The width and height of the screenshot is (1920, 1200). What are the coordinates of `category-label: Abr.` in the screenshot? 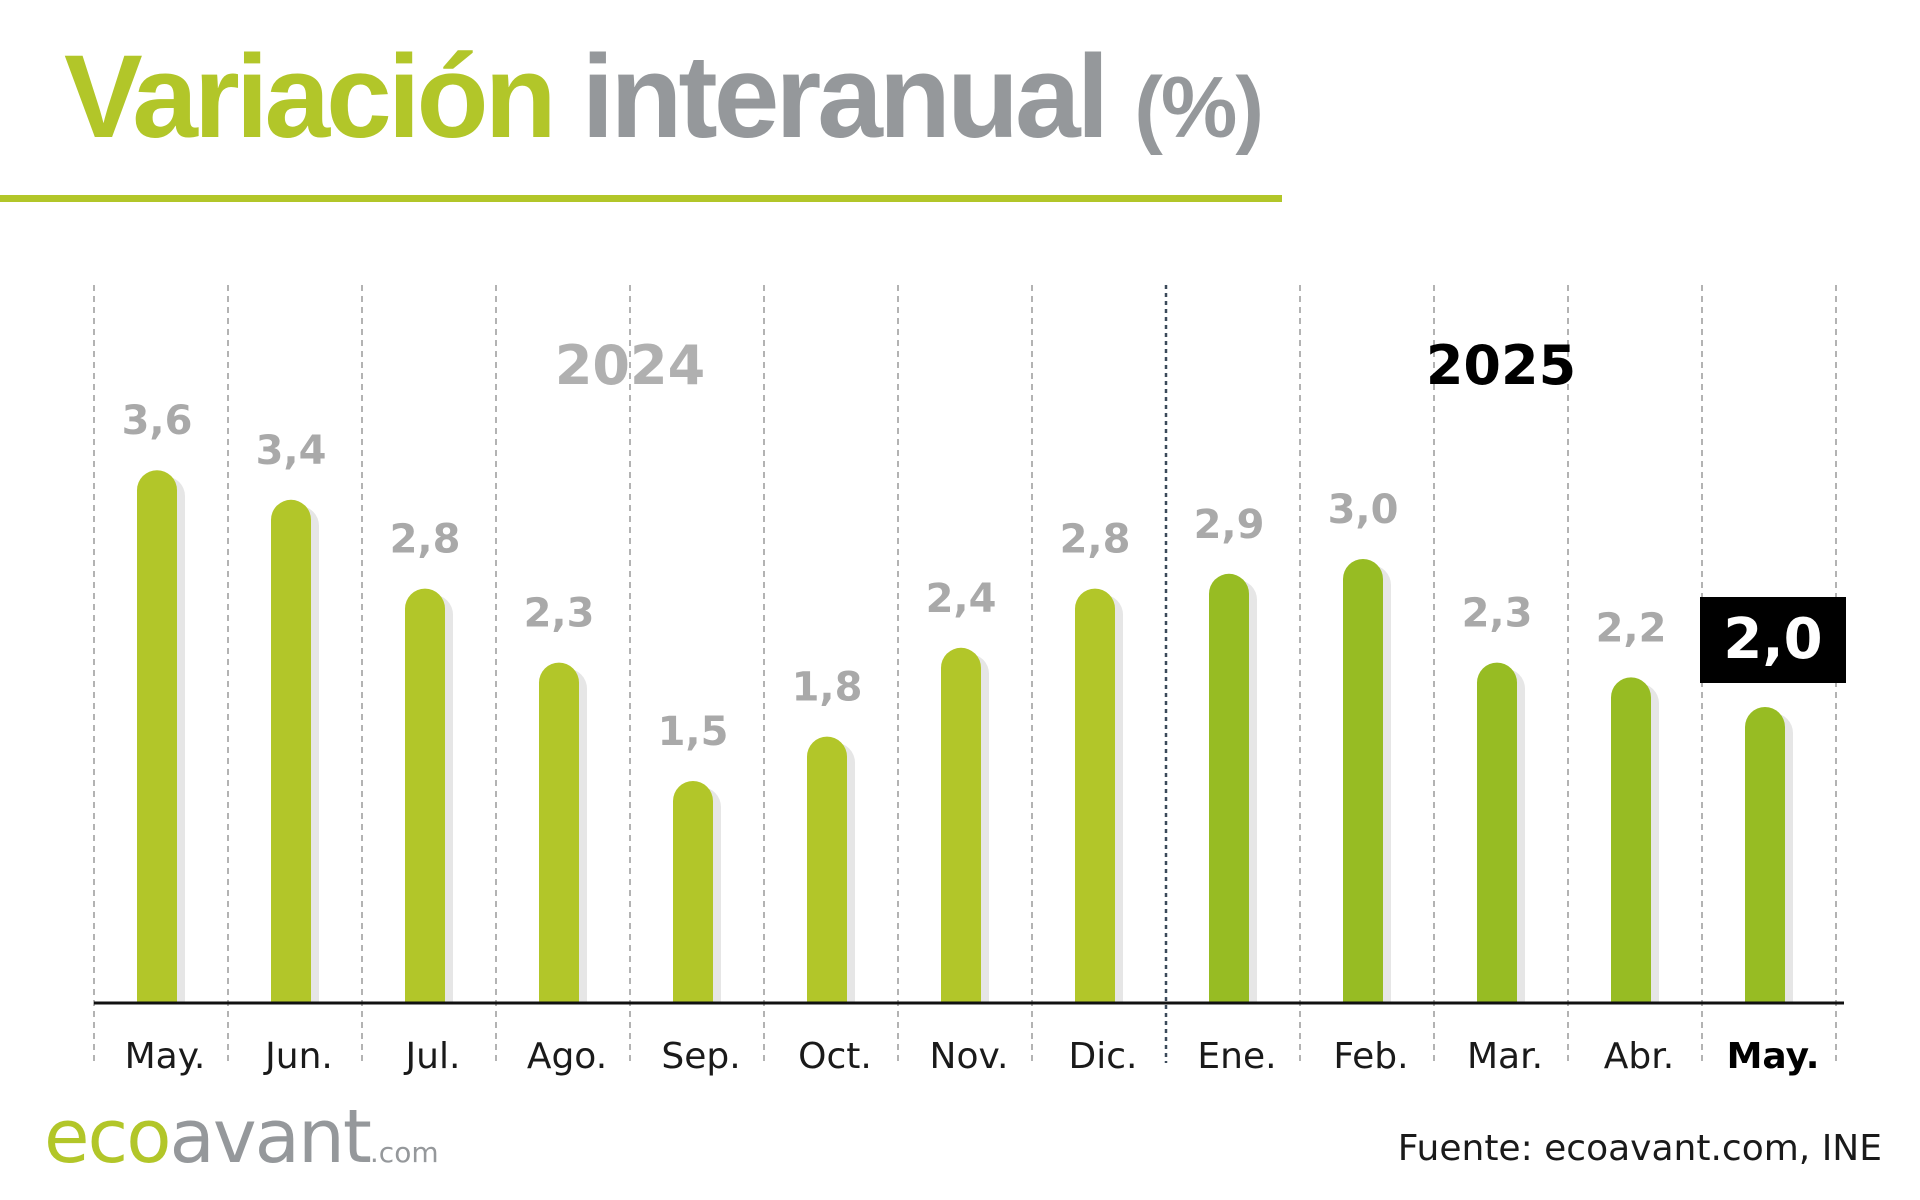 It's located at (1639, 1056).